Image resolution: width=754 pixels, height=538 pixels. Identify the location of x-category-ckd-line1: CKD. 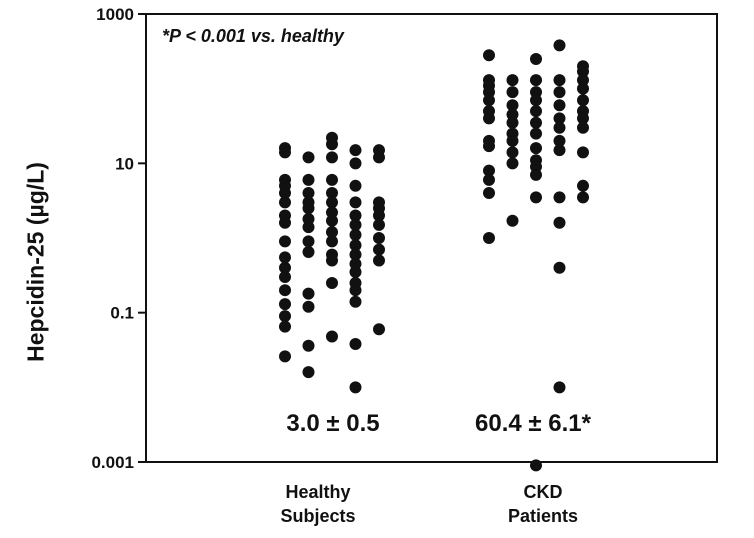
(543, 492).